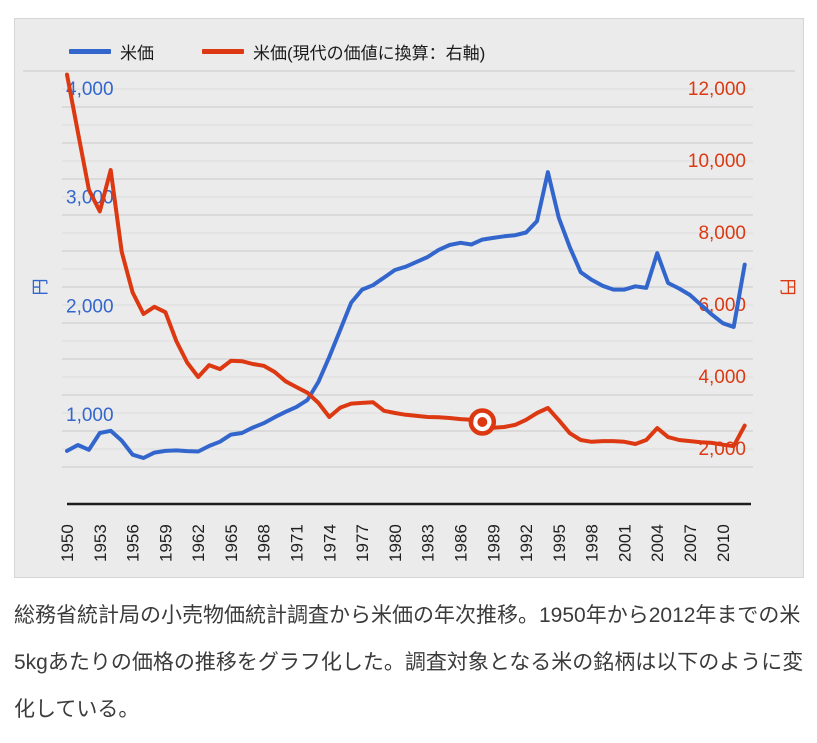 This screenshot has width=817, height=743. I want to click on x-axis-tick: 1956, so click(133, 543).